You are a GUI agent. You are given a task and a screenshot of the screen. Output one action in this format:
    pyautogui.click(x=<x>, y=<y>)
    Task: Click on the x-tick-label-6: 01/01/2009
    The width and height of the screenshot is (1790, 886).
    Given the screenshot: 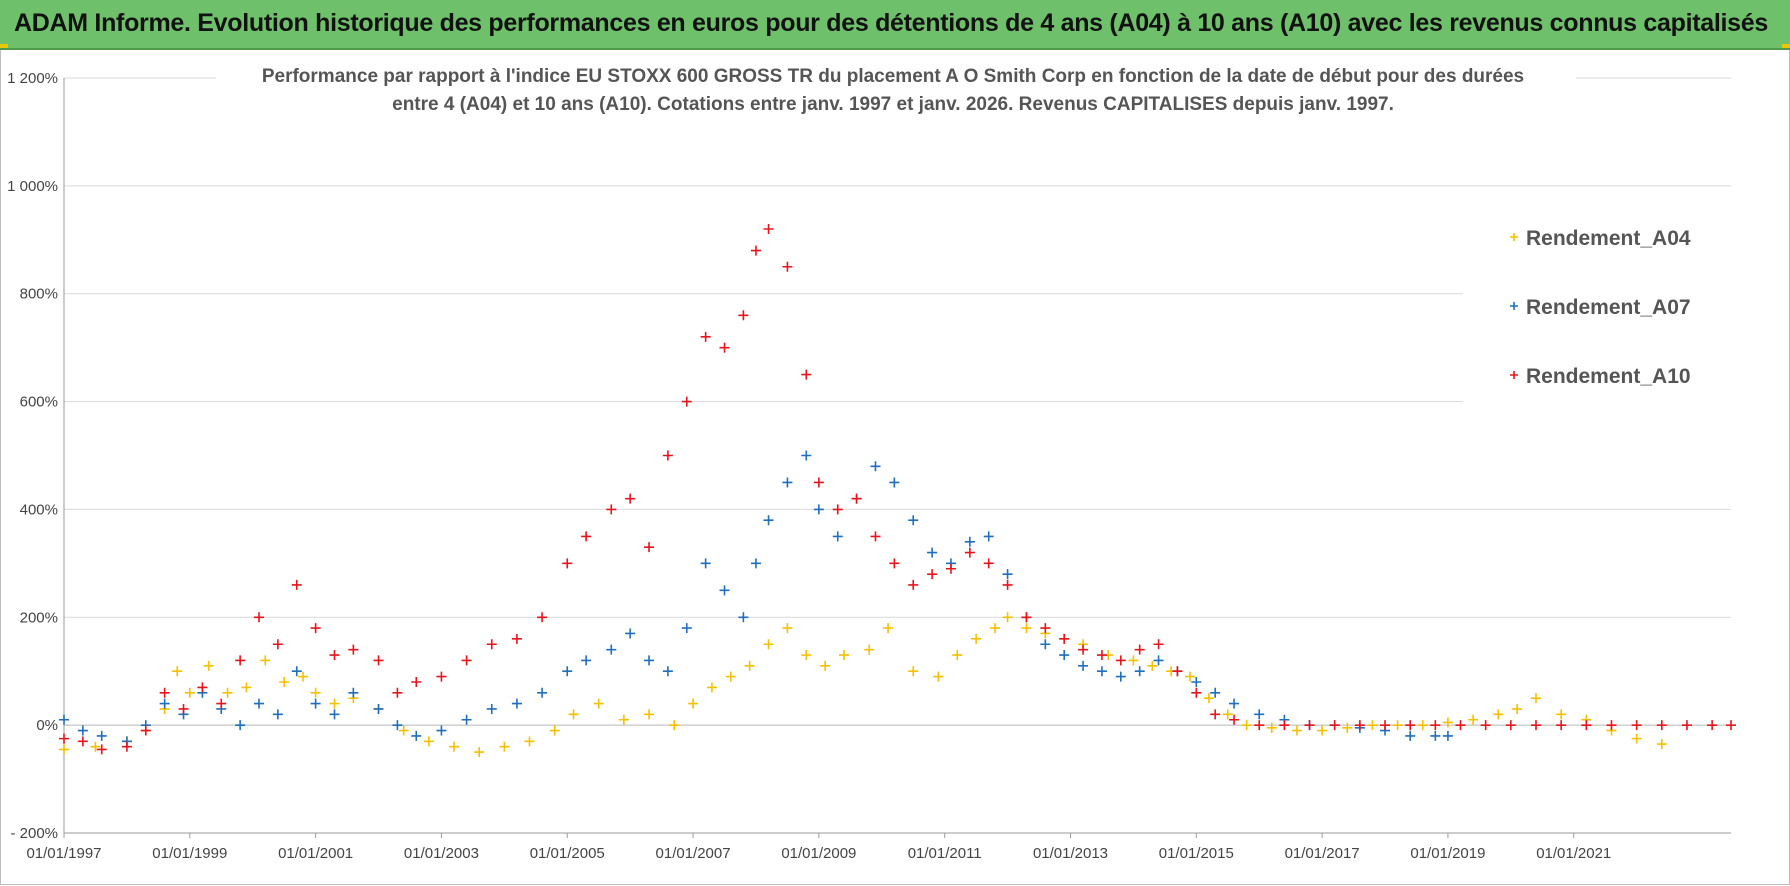 What is the action you would take?
    pyautogui.click(x=818, y=853)
    